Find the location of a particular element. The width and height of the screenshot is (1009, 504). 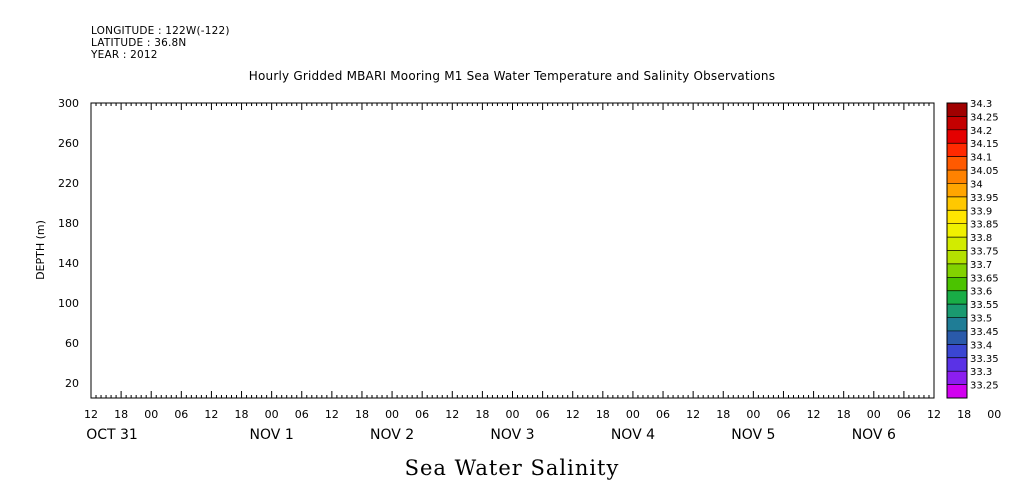

y-tick-label: 260 is located at coordinates (68, 143).